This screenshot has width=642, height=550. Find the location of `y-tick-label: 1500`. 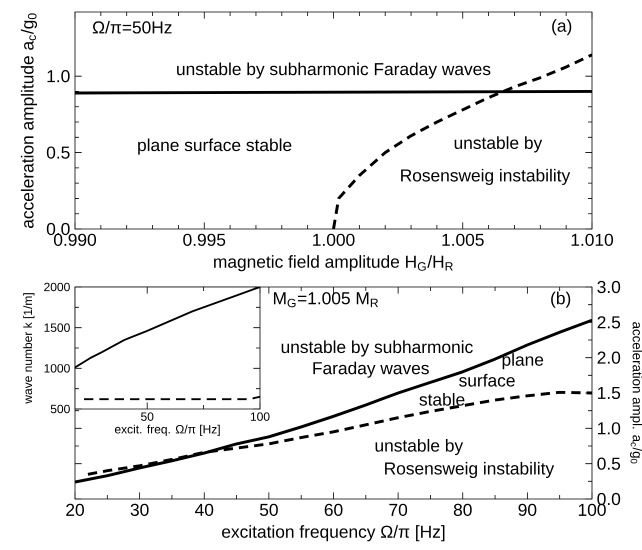

y-tick-label: 1500 is located at coordinates (57, 327).